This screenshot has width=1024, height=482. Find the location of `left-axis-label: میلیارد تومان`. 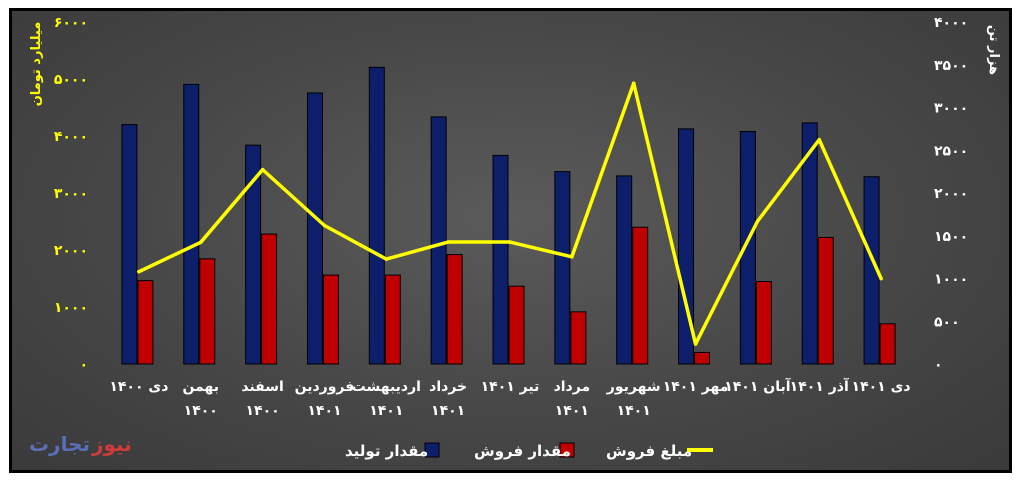

left-axis-label: میلیارد تومان is located at coordinates (36, 64).